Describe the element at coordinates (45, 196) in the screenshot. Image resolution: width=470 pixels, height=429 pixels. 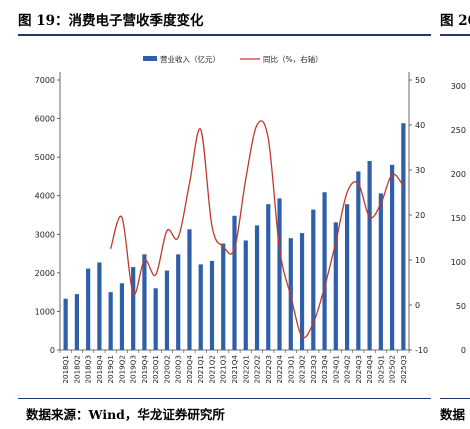
I see `y-left-tick-label: 4000` at that location.